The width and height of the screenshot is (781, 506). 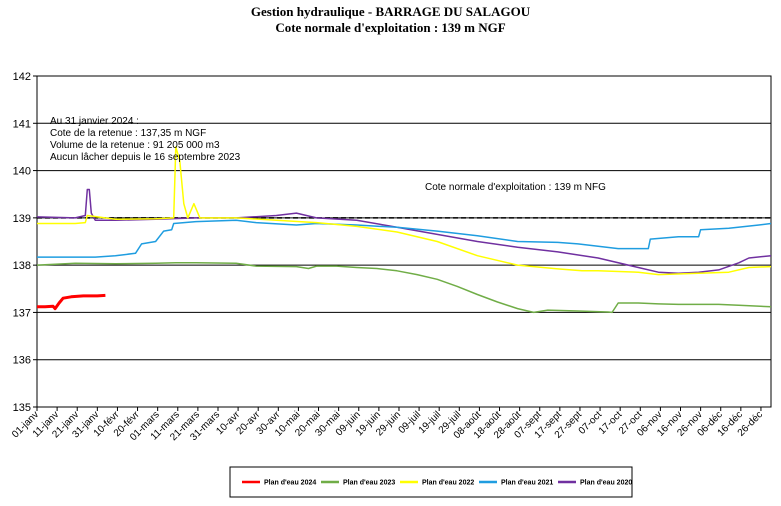 What do you see at coordinates (515, 187) in the screenshot?
I see `reference-line-label: Cote normale d'exploitation : 139 m NFG` at bounding box center [515, 187].